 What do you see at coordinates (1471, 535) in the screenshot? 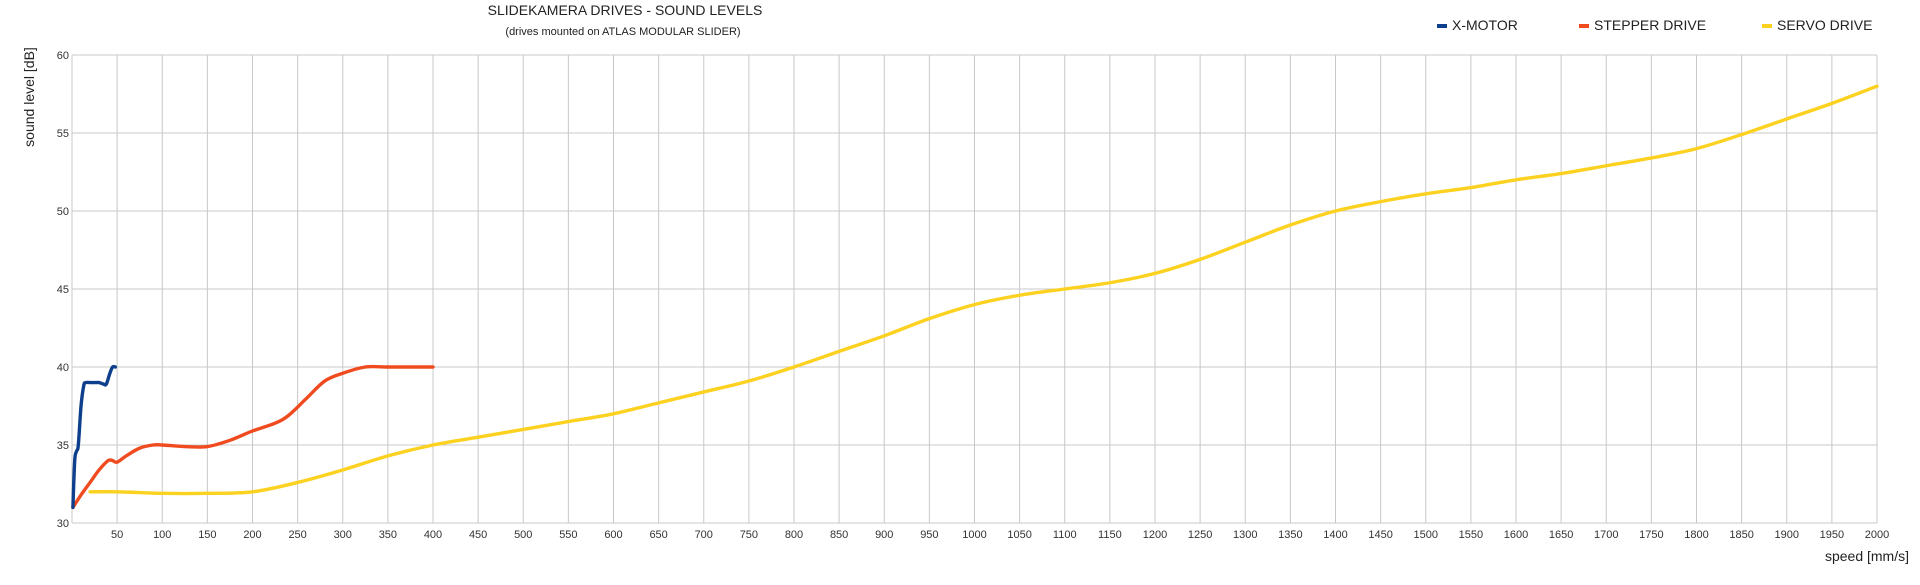
I see `x-tick-label: 1550` at bounding box center [1471, 535].